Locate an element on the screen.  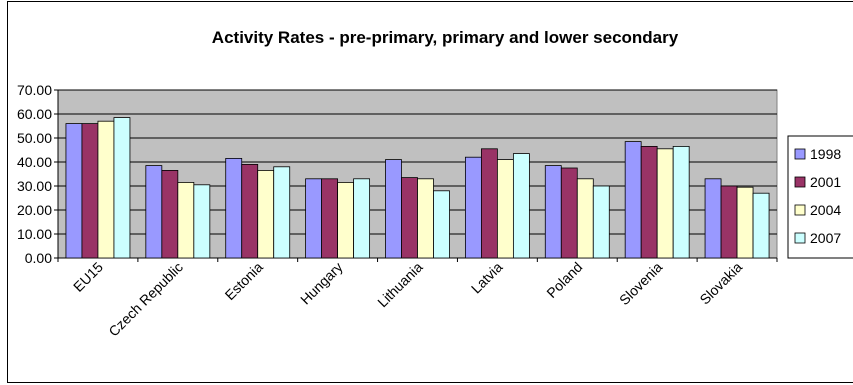
y-tick-label: 40.00 is located at coordinates (34, 162).